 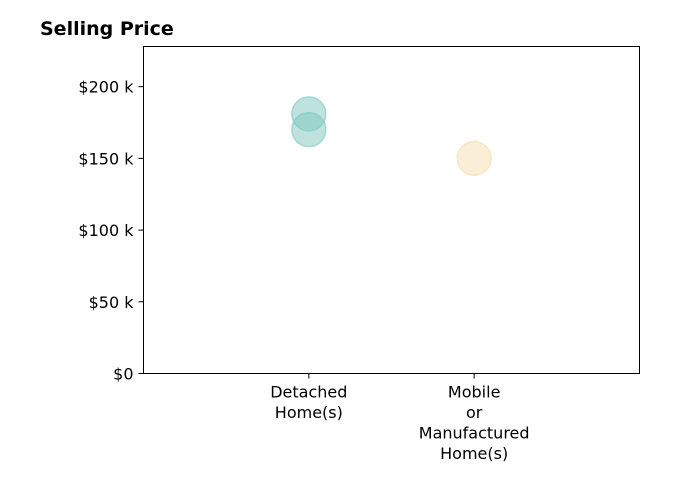 I want to click on y-tick-label: $150 k, so click(x=106, y=158).